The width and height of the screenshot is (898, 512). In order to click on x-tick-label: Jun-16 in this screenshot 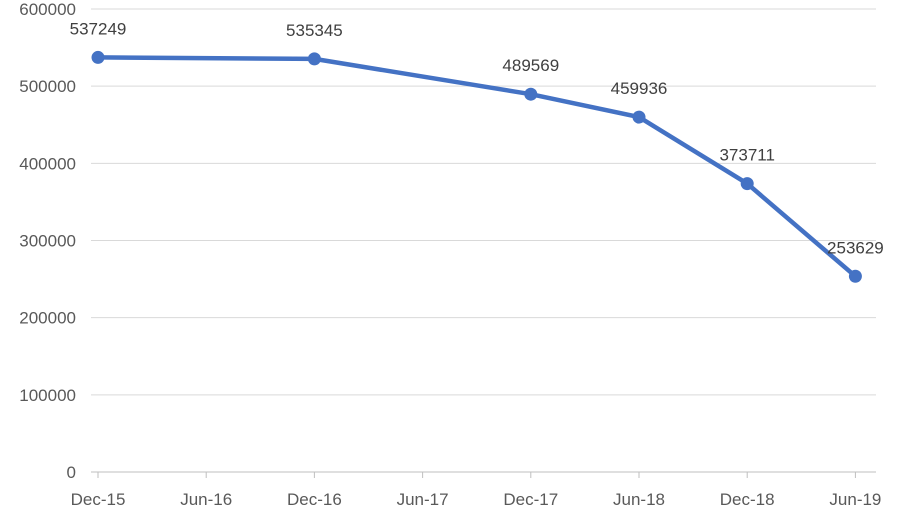, I will do `click(206, 499)`.